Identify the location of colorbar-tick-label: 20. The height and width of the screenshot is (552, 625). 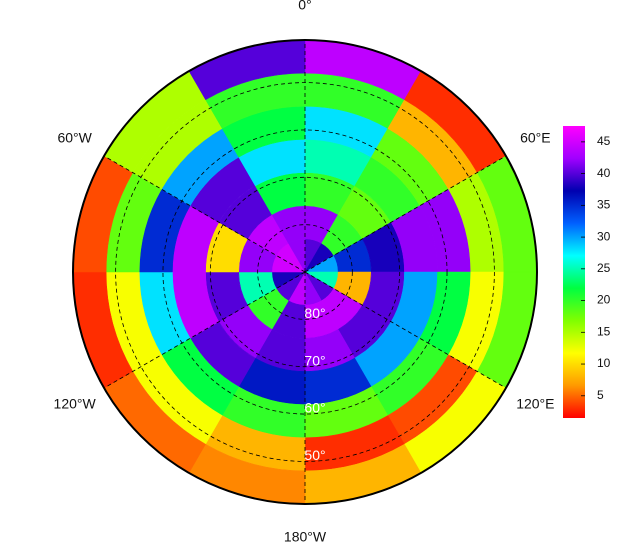
(604, 300).